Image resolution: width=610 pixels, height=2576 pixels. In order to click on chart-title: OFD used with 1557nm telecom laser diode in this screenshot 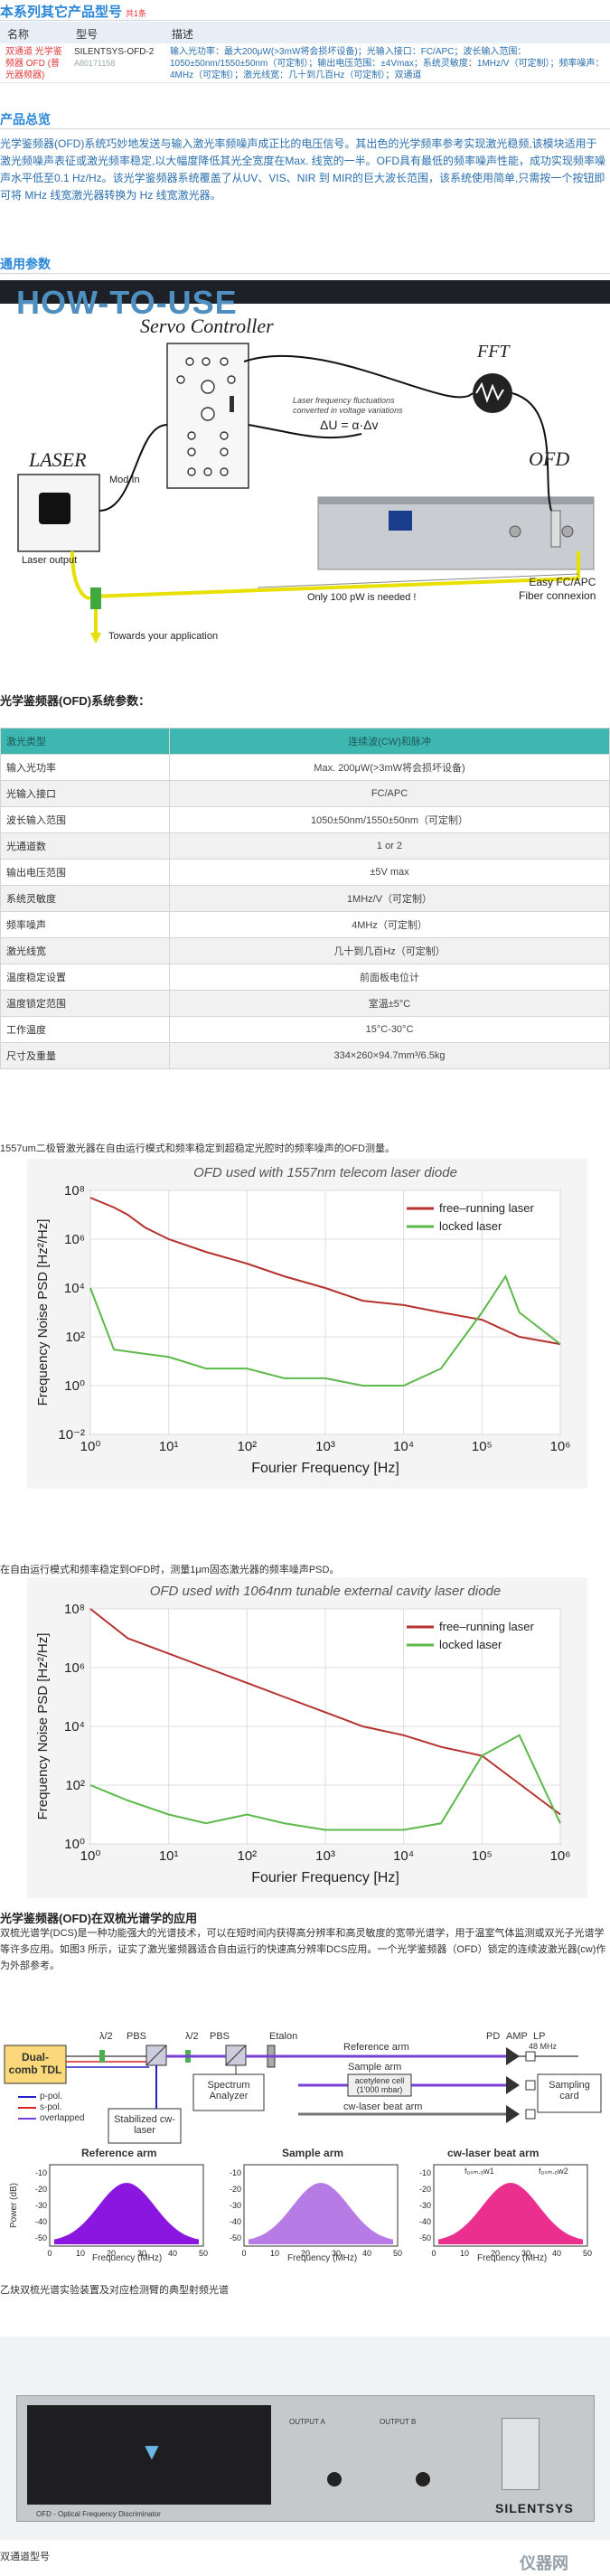, I will do `click(325, 1172)`.